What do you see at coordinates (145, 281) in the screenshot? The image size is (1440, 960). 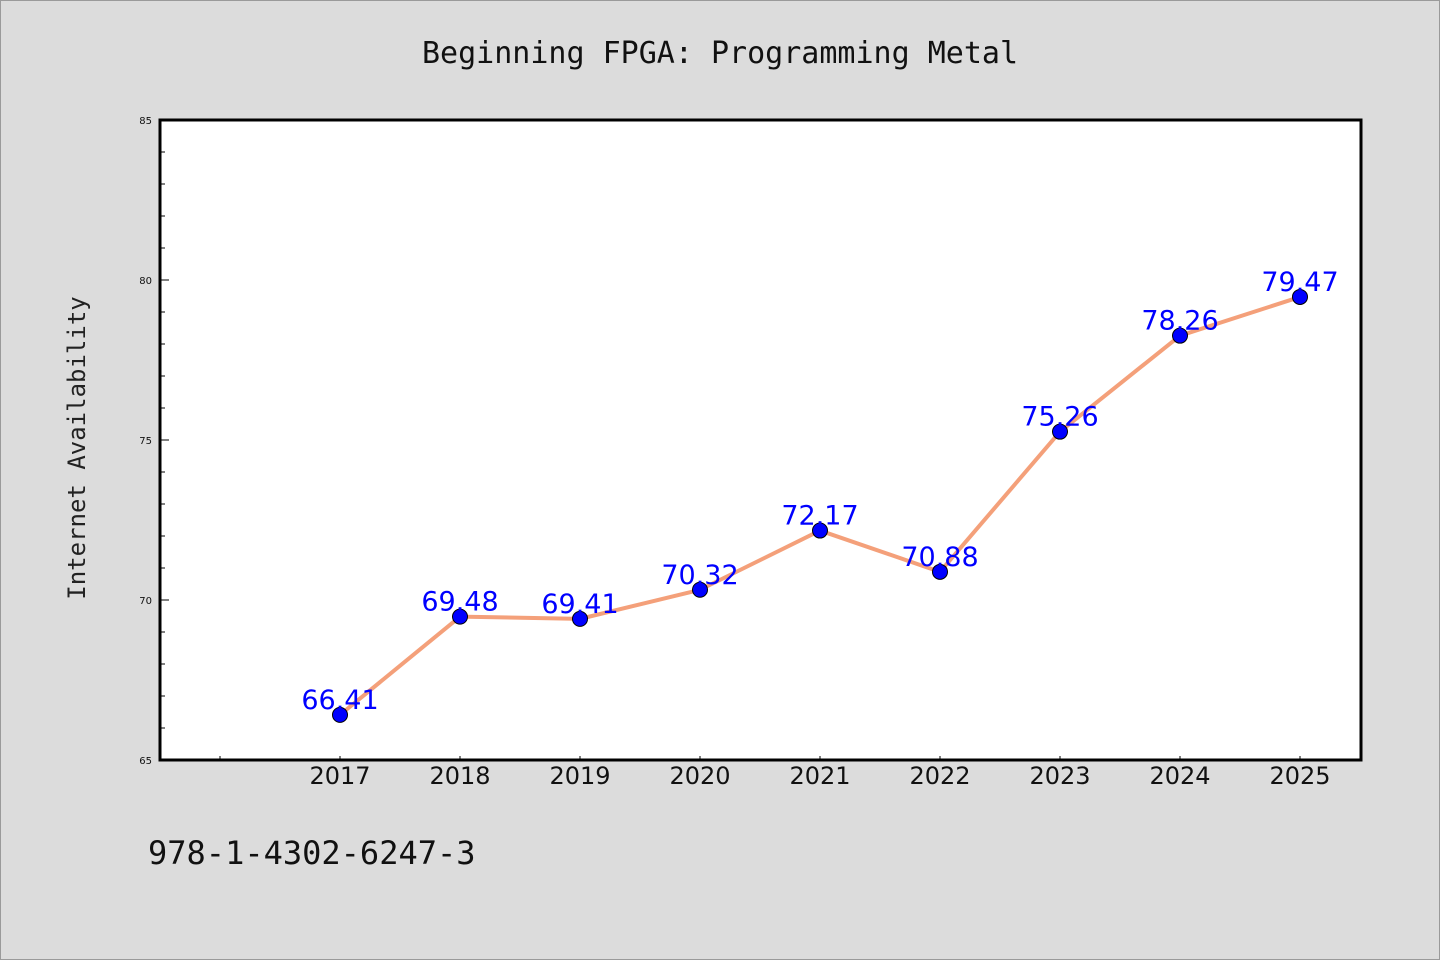 I see `y-tick-label: 80` at bounding box center [145, 281].